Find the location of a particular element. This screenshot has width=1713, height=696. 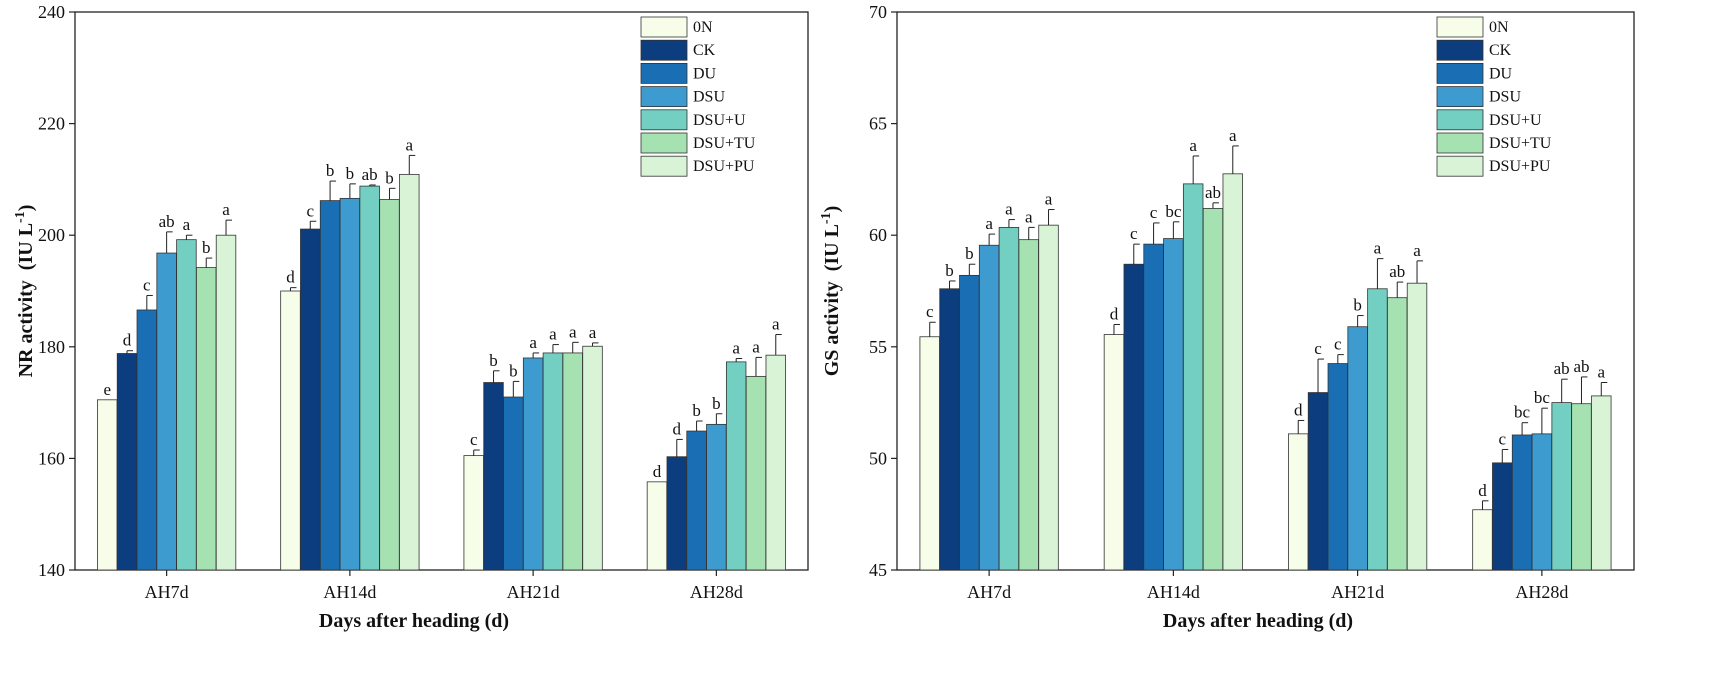

y-tick-label: 45 is located at coordinates (878, 570).